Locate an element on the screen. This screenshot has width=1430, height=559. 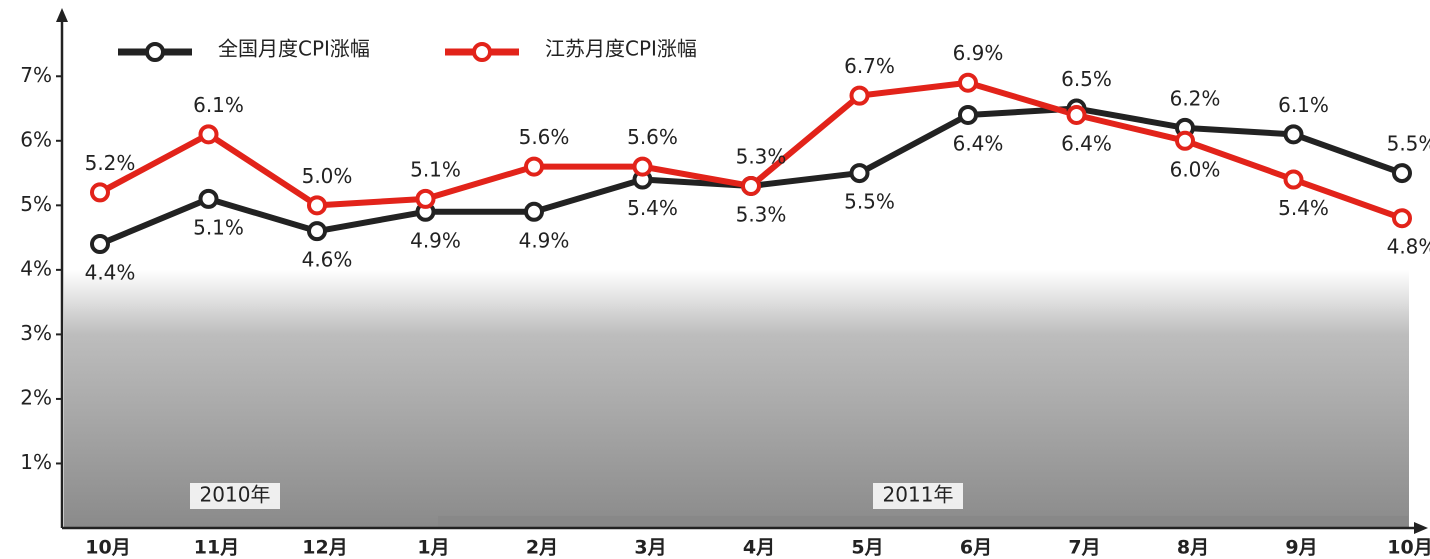
y-tick-label: 5% is located at coordinates (36, 204).